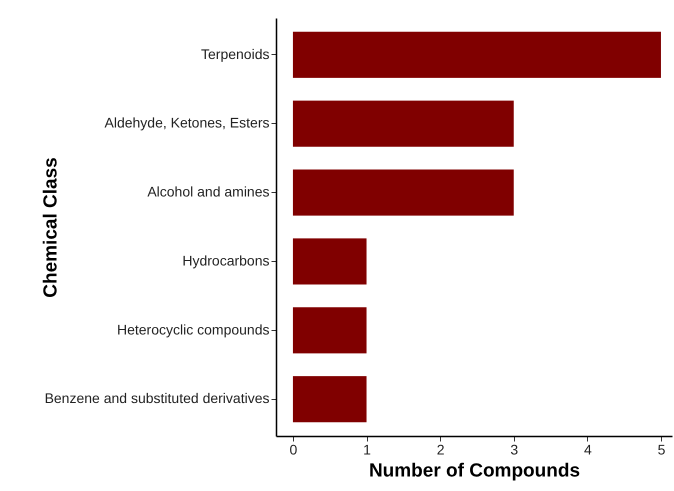 The width and height of the screenshot is (674, 491). What do you see at coordinates (187, 122) in the screenshot?
I see `y-tick-label: Aldehyde, Ketones, Esters` at bounding box center [187, 122].